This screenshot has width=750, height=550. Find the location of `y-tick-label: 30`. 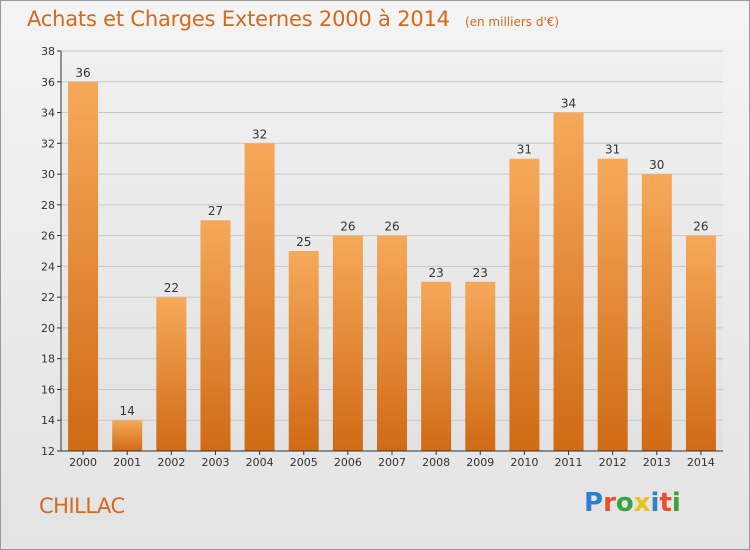

y-tick-label: 30 is located at coordinates (48, 174).